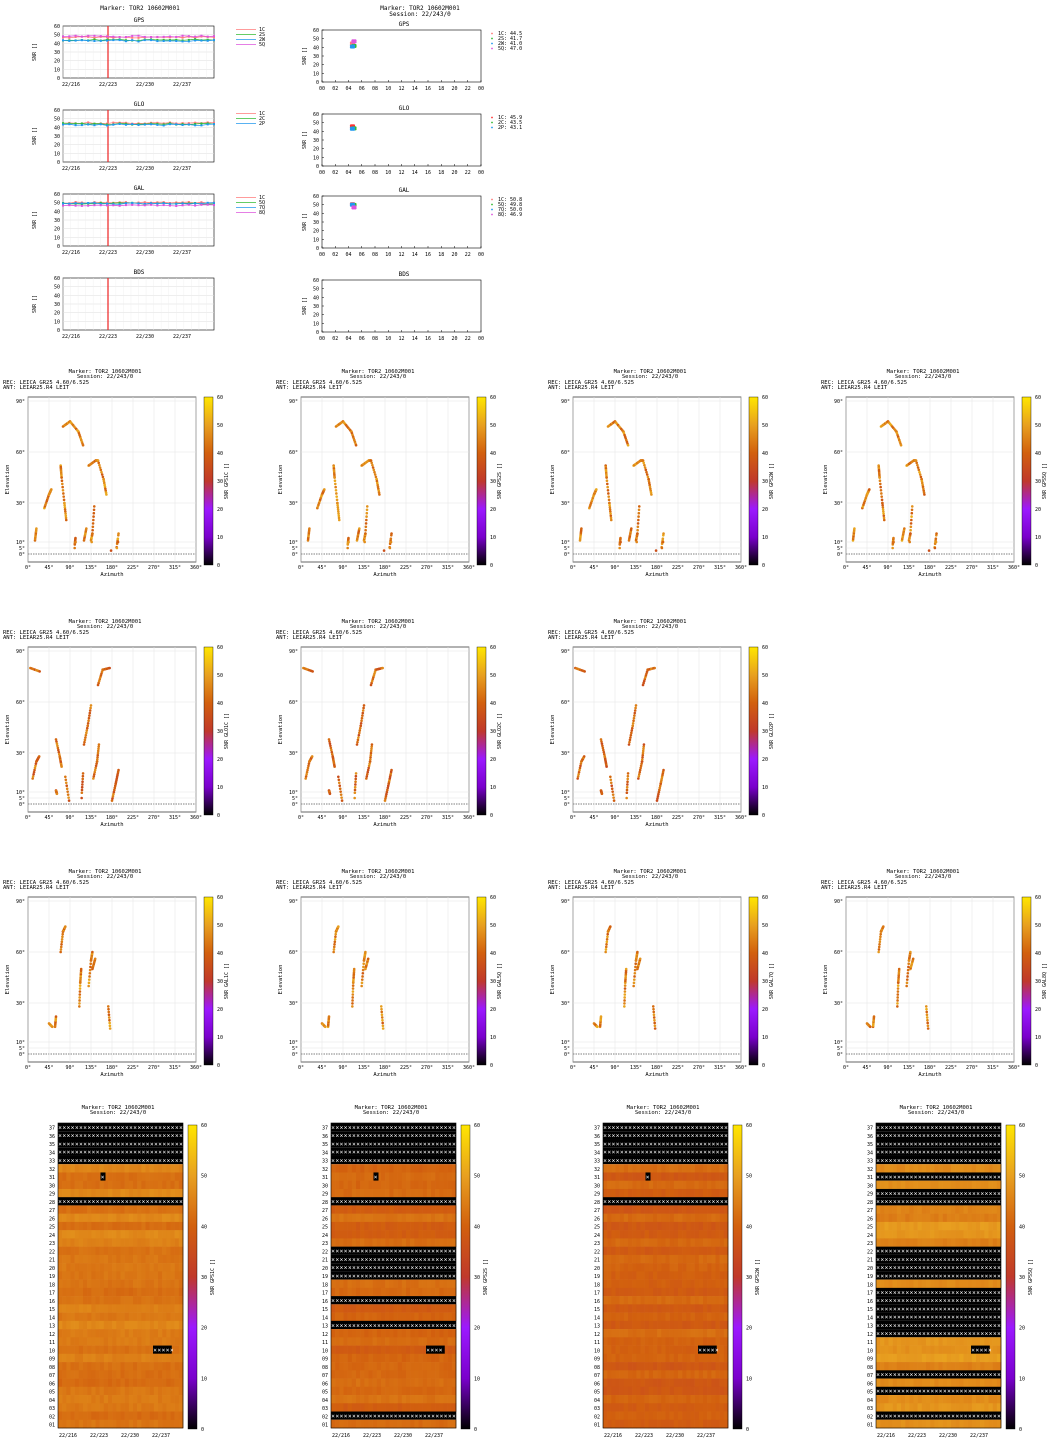 The image size is (1049, 1445). Describe the element at coordinates (838, 453) in the screenshot. I see `y-tick-label: 60°` at that location.